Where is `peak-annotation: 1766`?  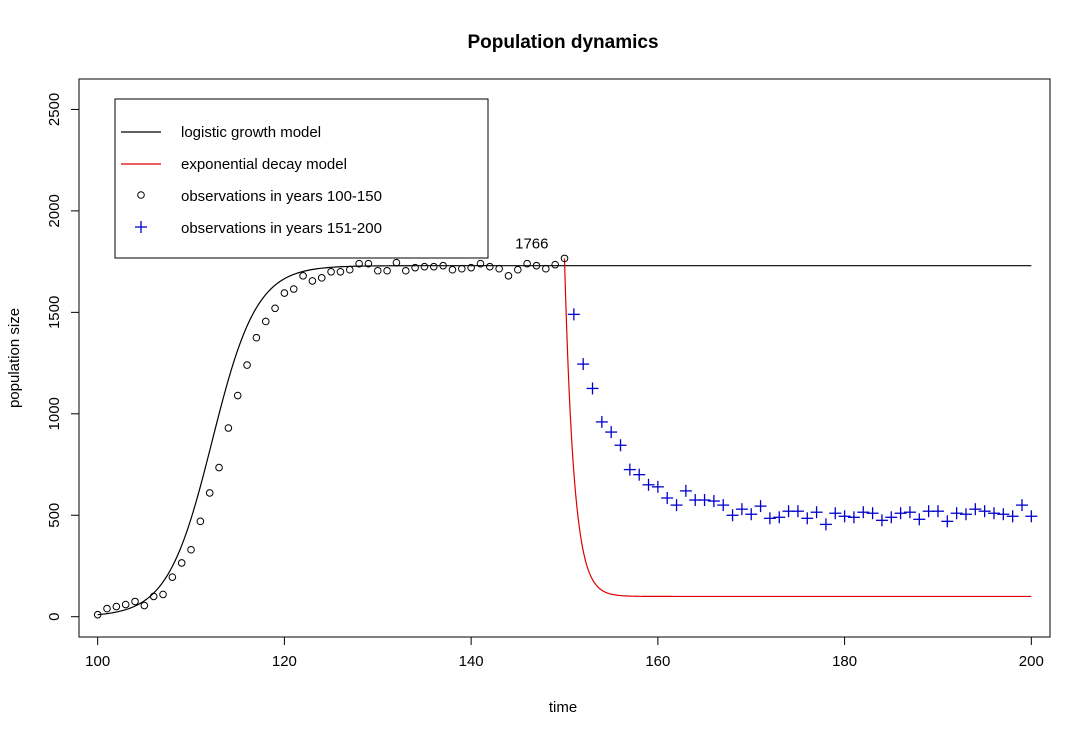 peak-annotation: 1766 is located at coordinates (531, 243).